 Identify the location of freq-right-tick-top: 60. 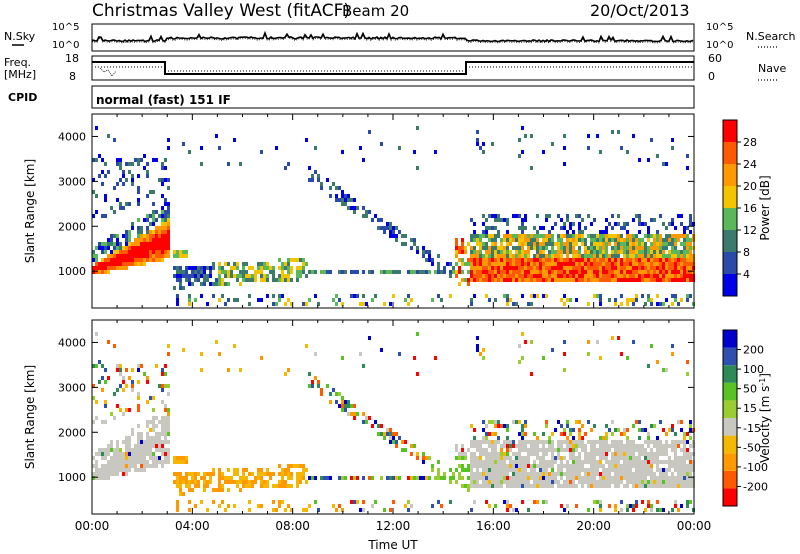
(715, 58).